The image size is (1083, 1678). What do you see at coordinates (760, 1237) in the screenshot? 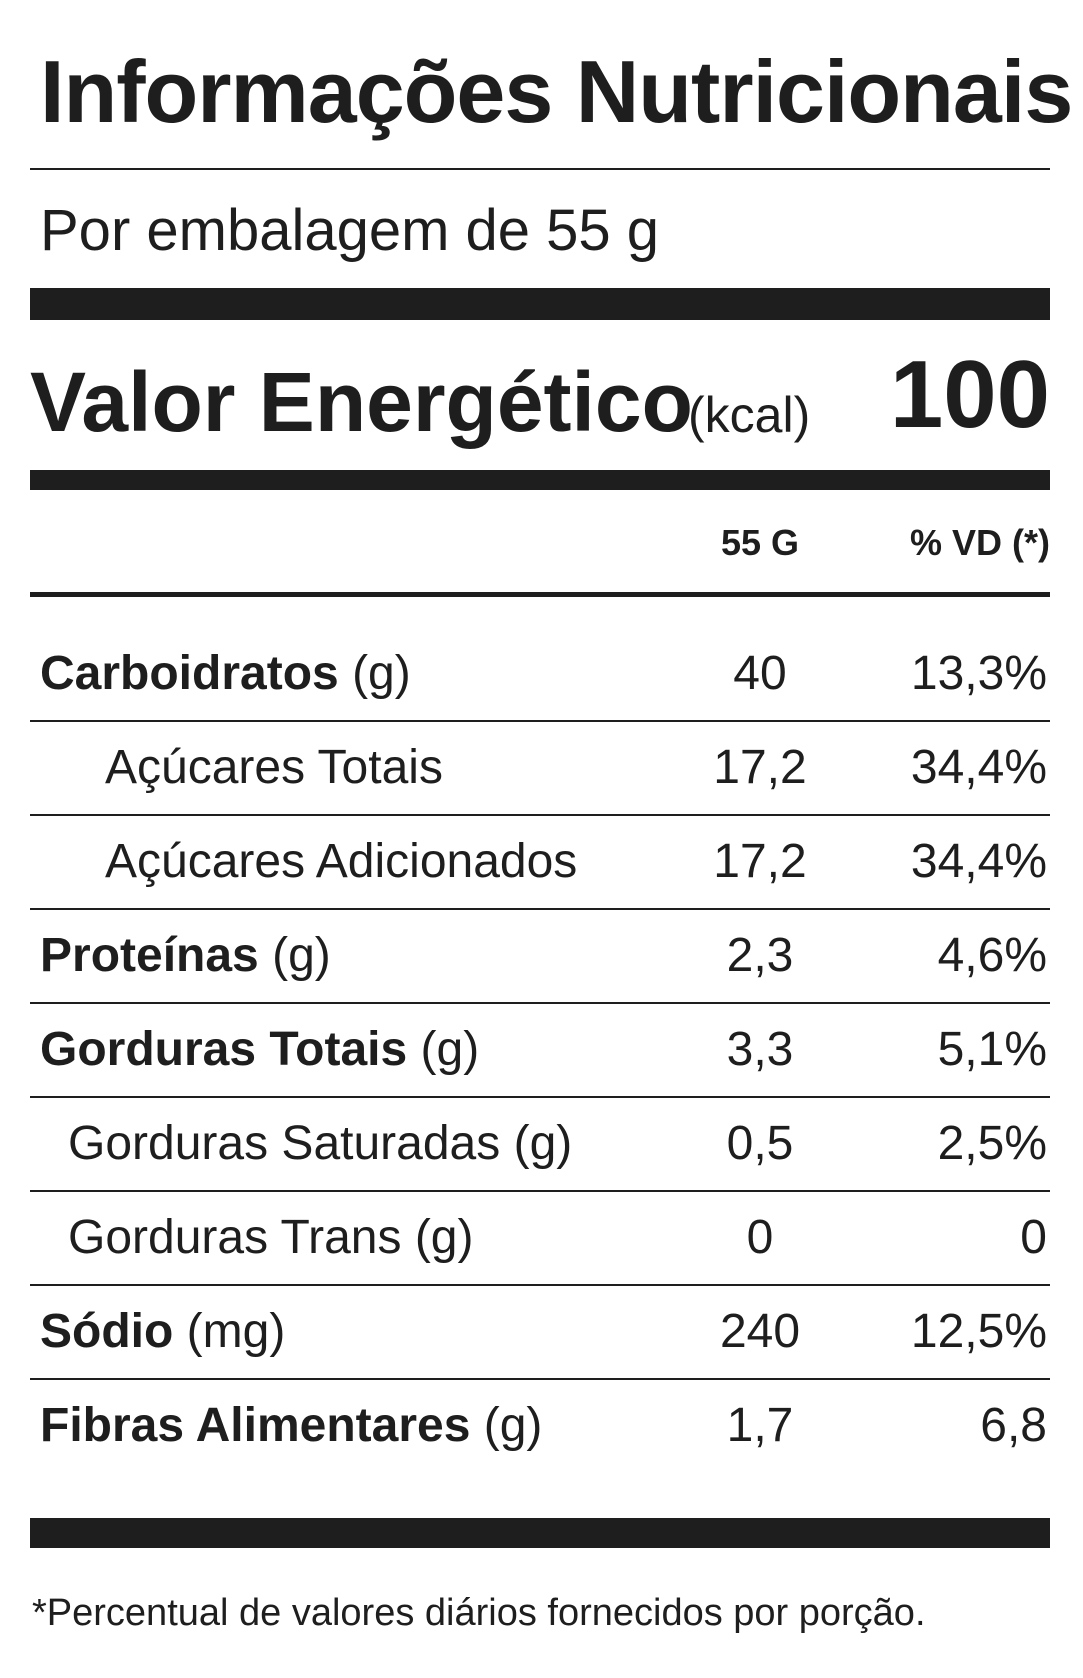
I see `nutrient-amount: 0` at bounding box center [760, 1237].